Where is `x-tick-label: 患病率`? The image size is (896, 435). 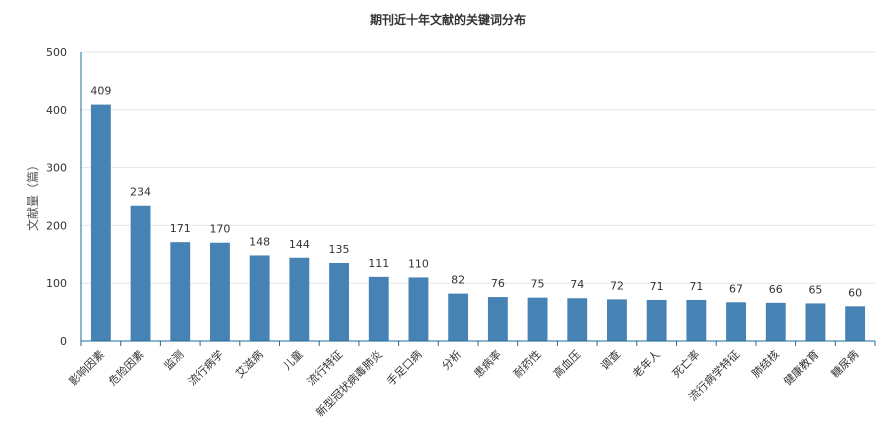 x-tick-label: 患病率 is located at coordinates (487, 363).